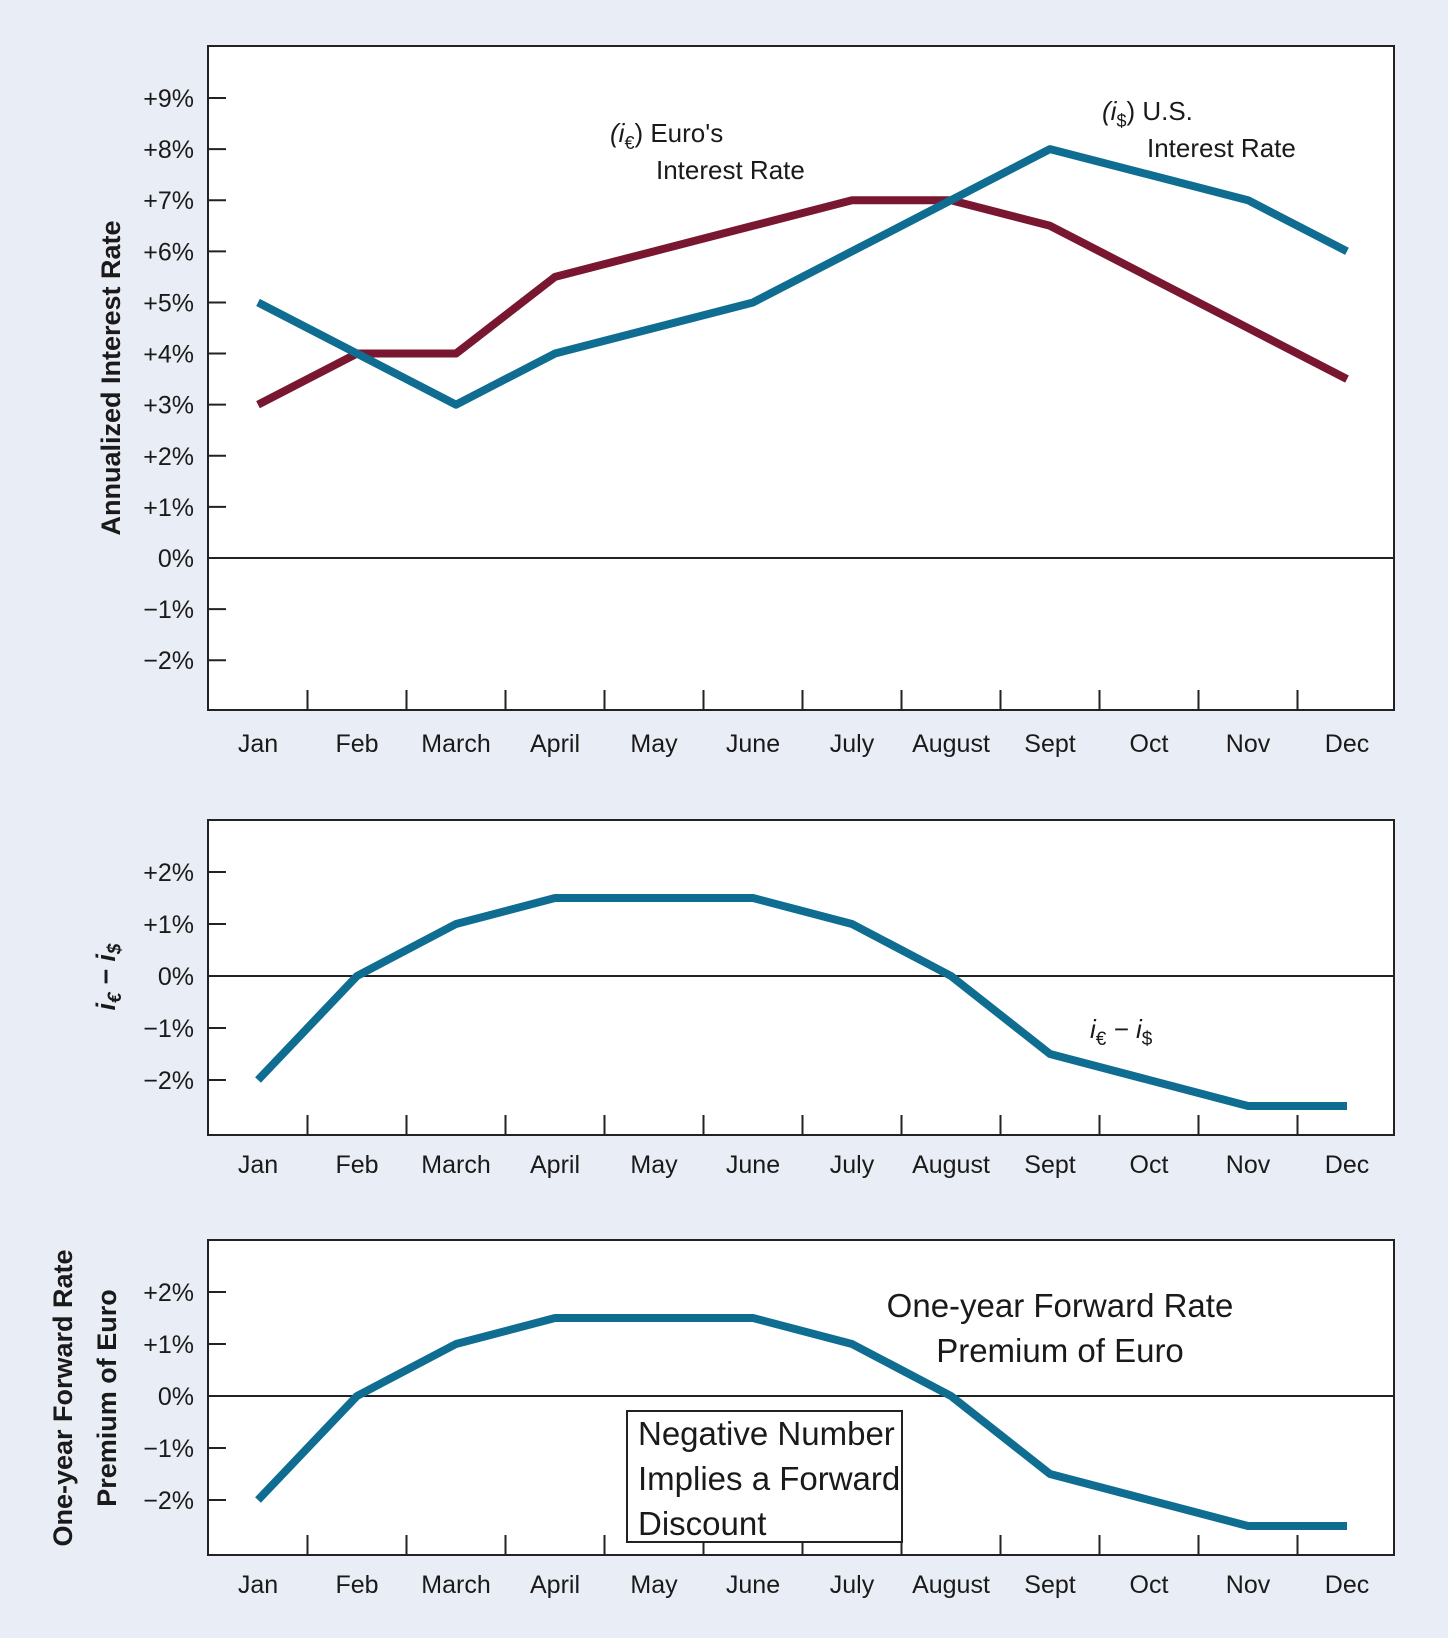 This screenshot has width=1448, height=1638. Describe the element at coordinates (168, 150) in the screenshot. I see `y-tick-label: +8%` at that location.